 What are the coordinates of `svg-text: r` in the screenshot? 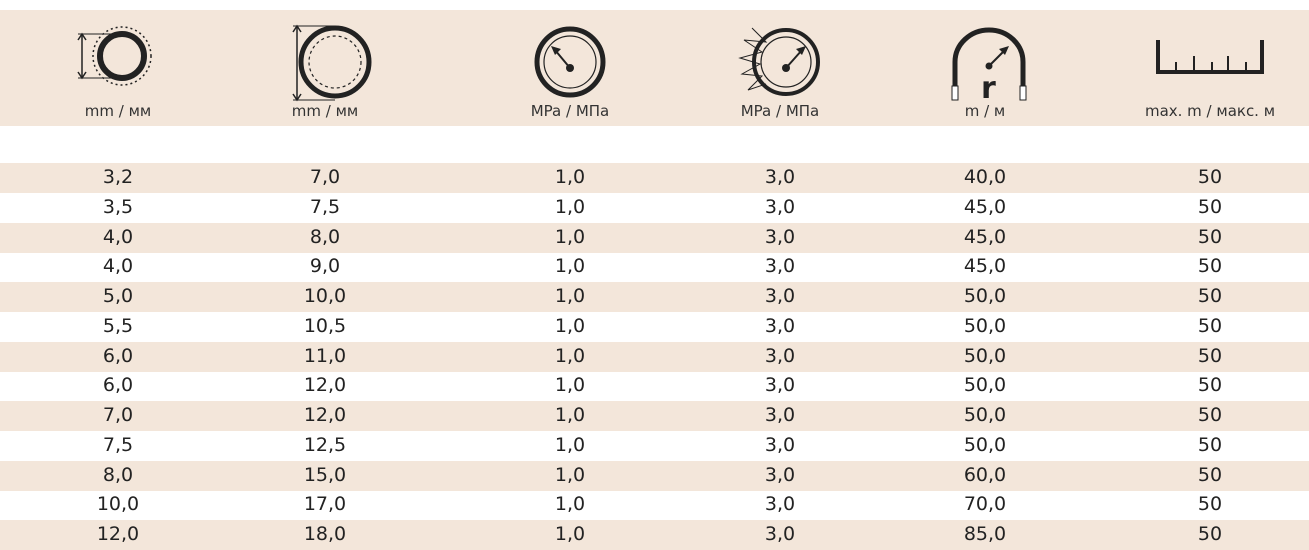 It's located at (988, 88).